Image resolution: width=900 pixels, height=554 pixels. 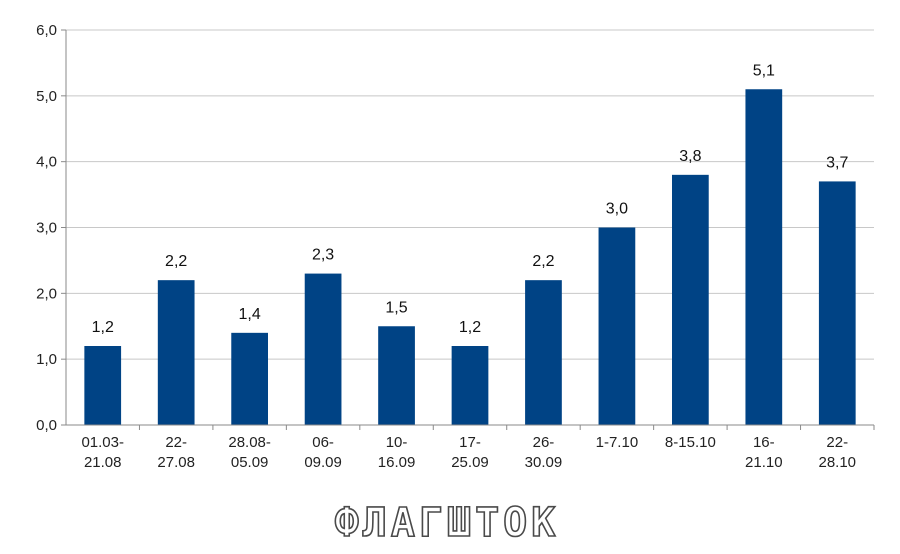 I want to click on watermark-logo: ФЛАГШТОК, so click(x=447, y=523).